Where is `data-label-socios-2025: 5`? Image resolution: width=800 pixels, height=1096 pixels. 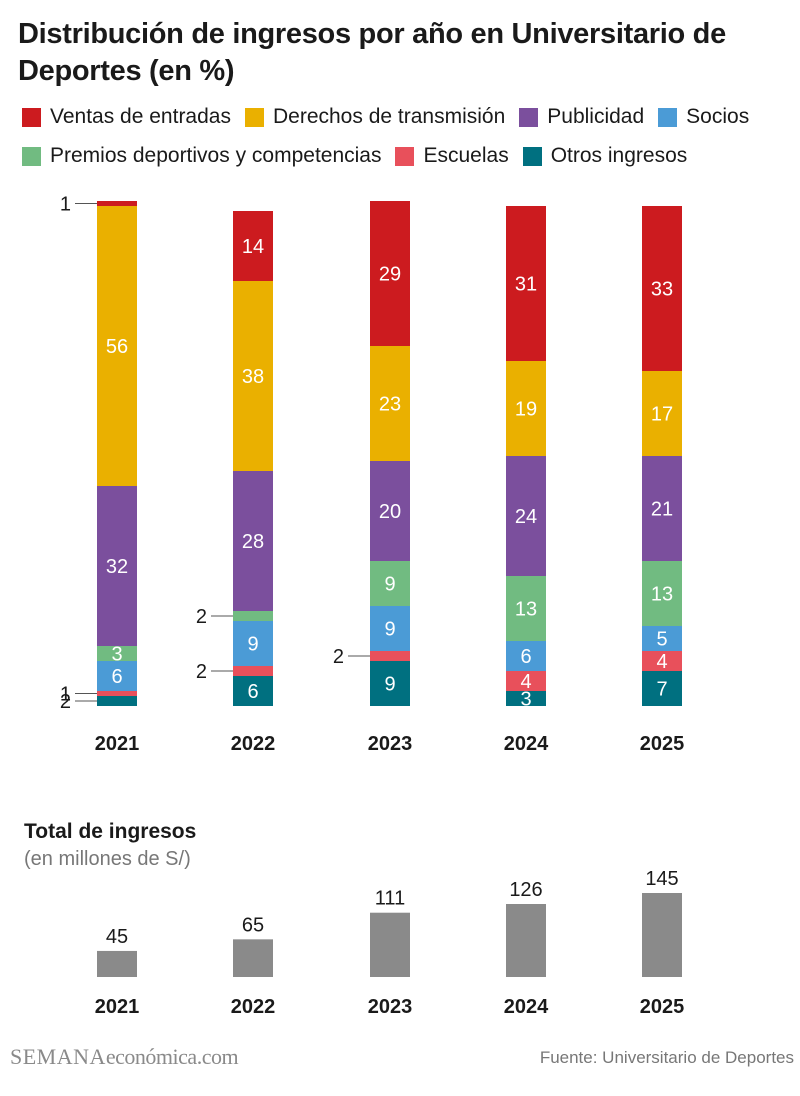 data-label-socios-2025: 5 is located at coordinates (661, 640).